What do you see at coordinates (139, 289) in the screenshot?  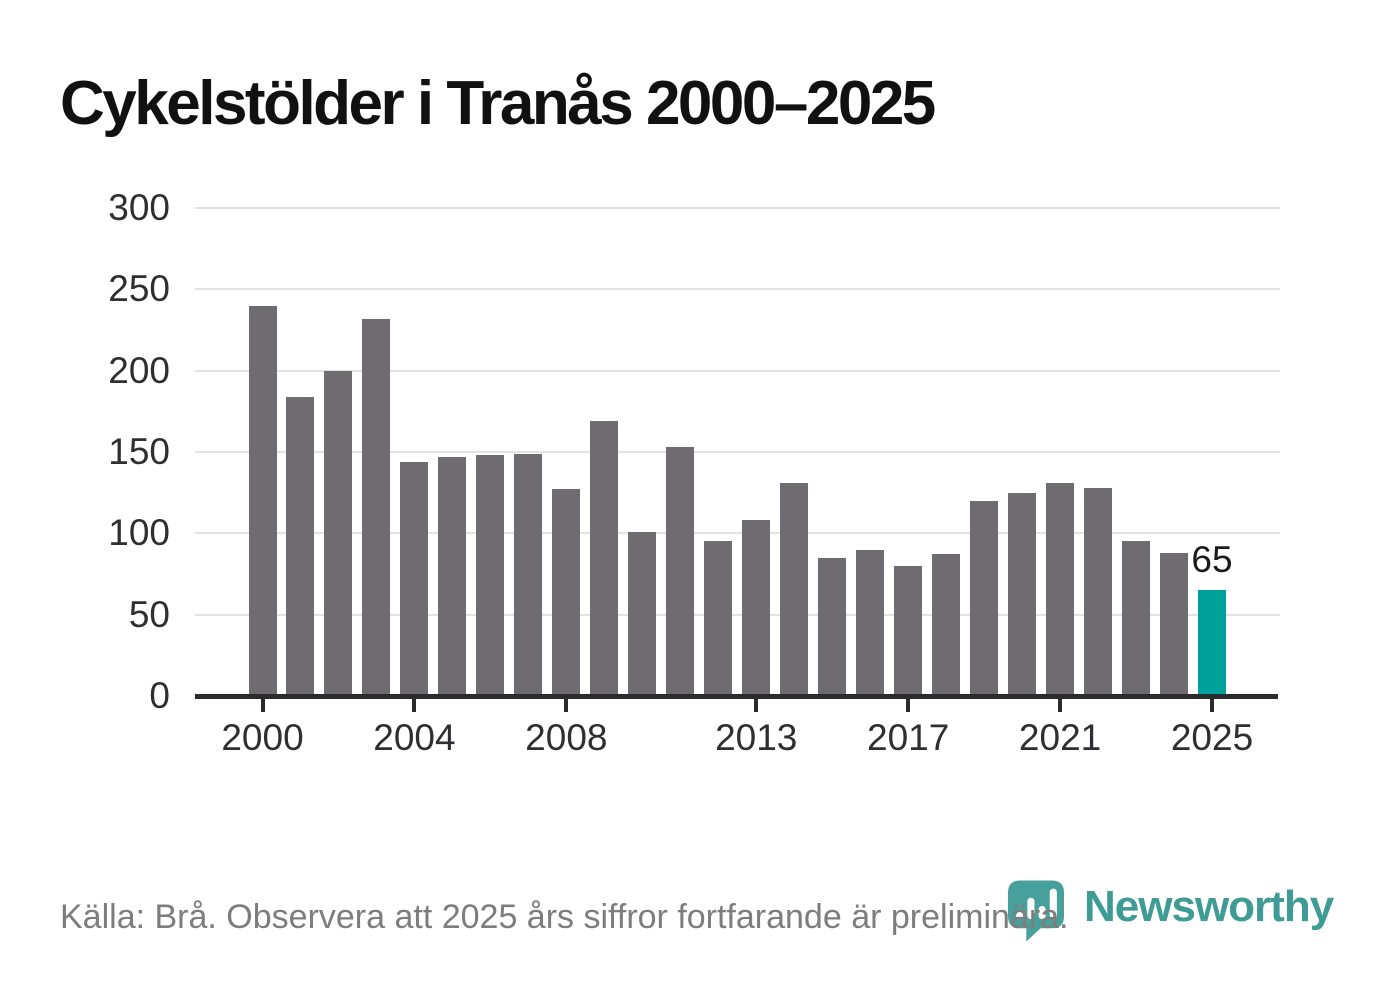 I see `y-axis-label-250: 250` at bounding box center [139, 289].